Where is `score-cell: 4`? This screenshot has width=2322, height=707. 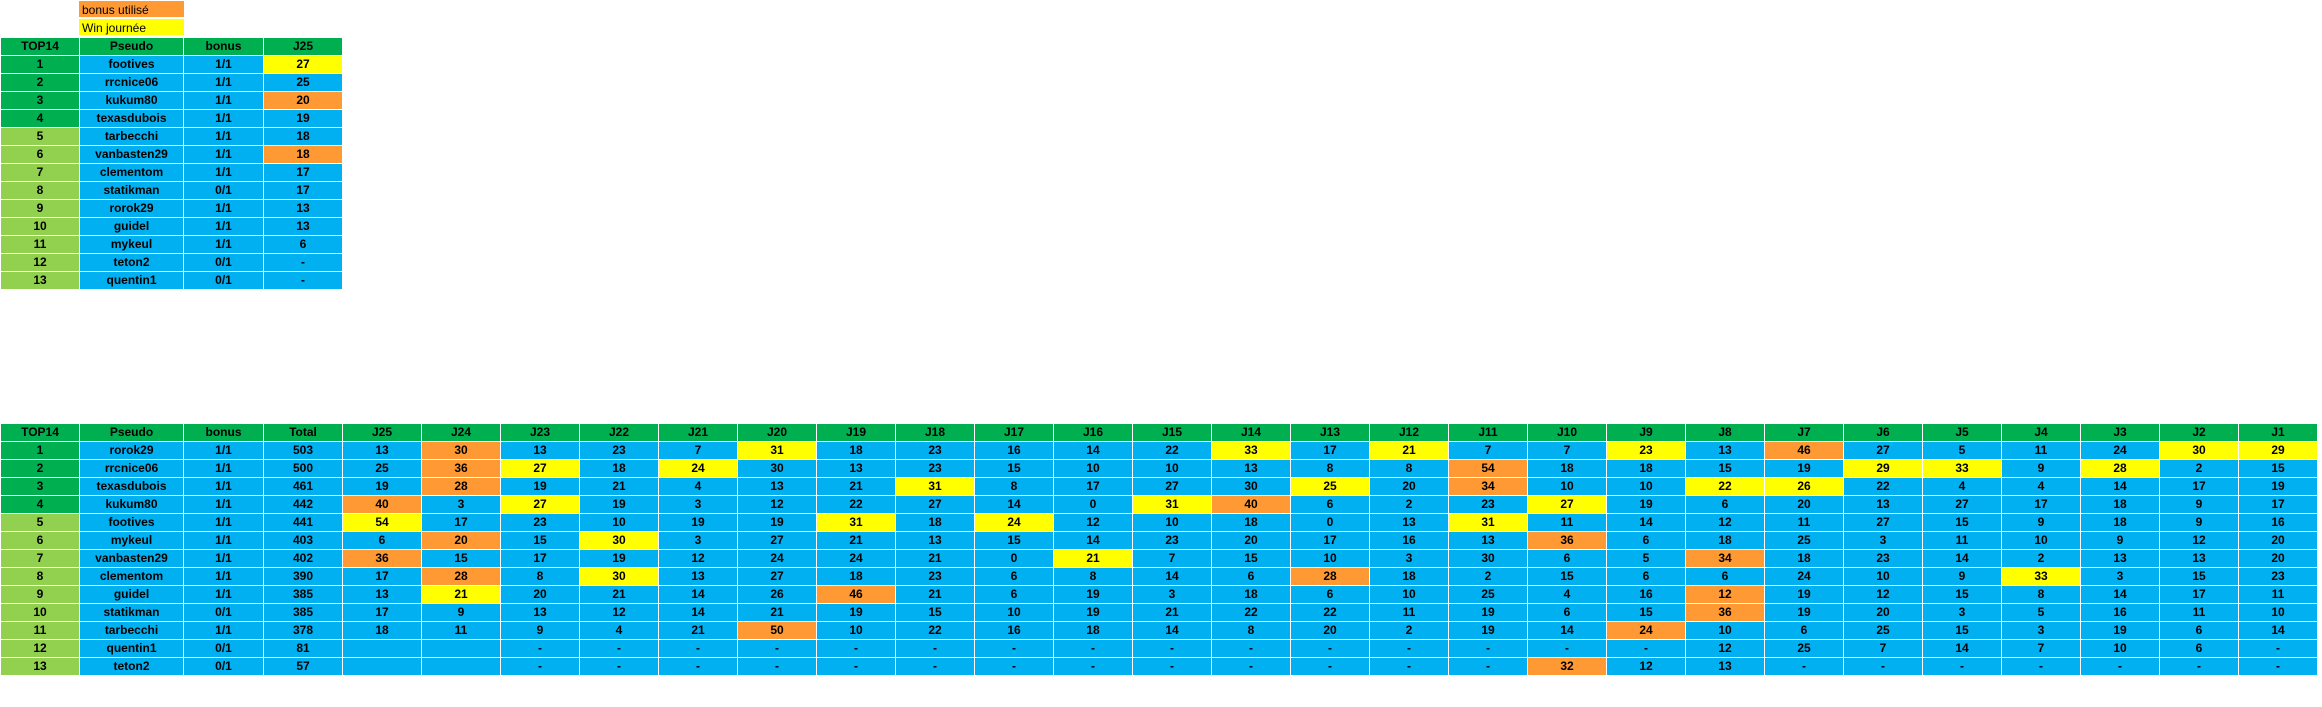
score-cell: 4 is located at coordinates (1567, 594).